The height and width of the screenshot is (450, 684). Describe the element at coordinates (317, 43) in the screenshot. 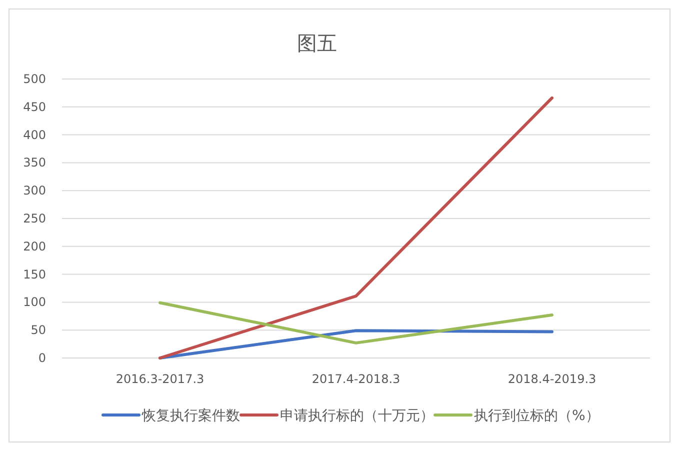

I see `chart-title: 图五` at that location.